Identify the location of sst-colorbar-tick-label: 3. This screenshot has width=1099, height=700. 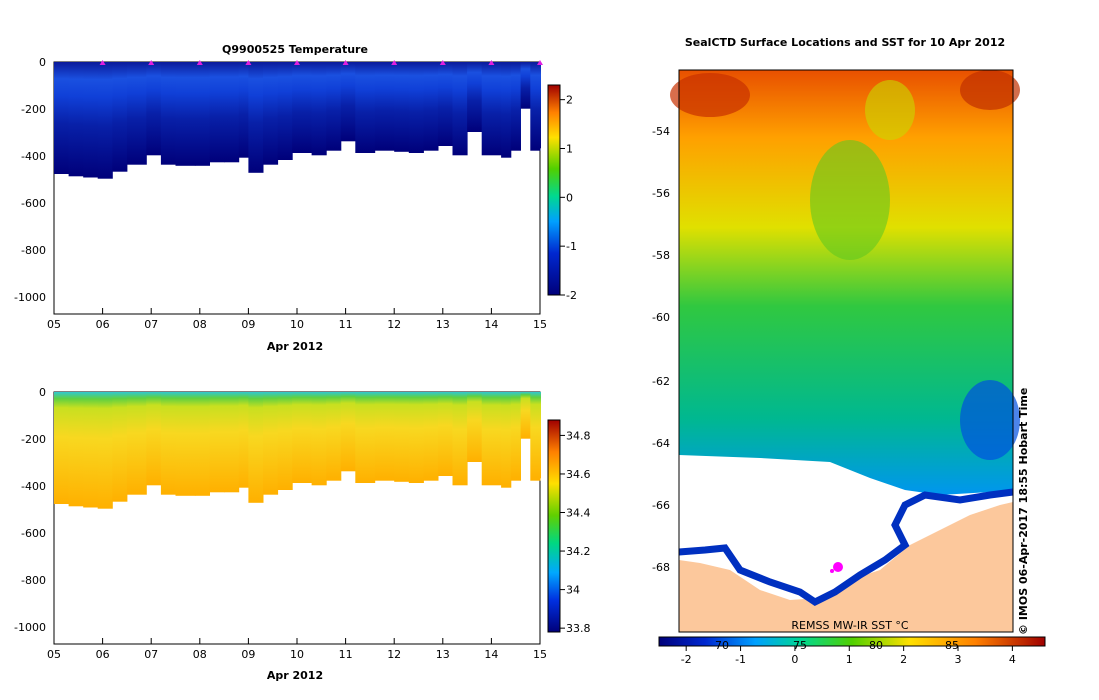
(958, 659).